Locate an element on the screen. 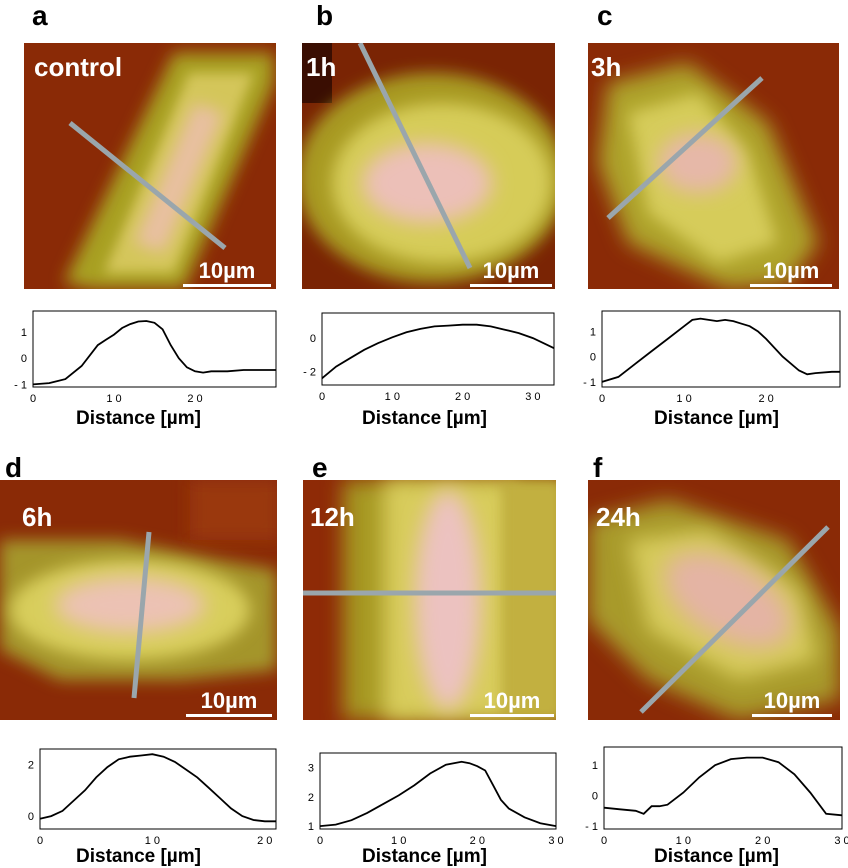  time-label: 1h is located at coordinates (321, 67).